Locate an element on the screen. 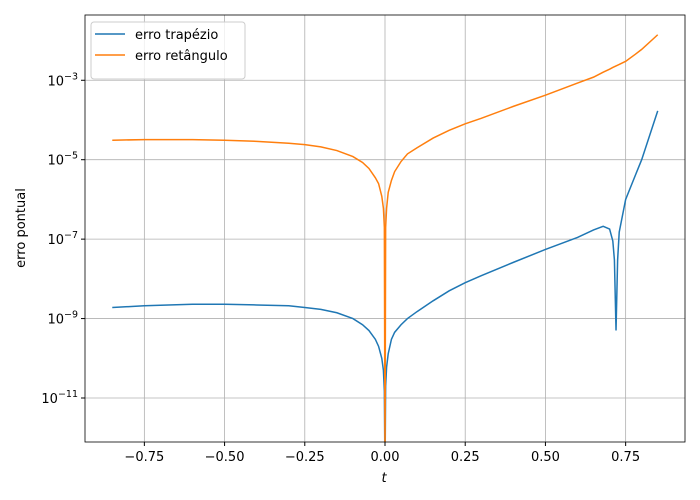 Image resolution: width=700 pixels, height=500 pixels. x-tick-label: −0.50 is located at coordinates (225, 457).